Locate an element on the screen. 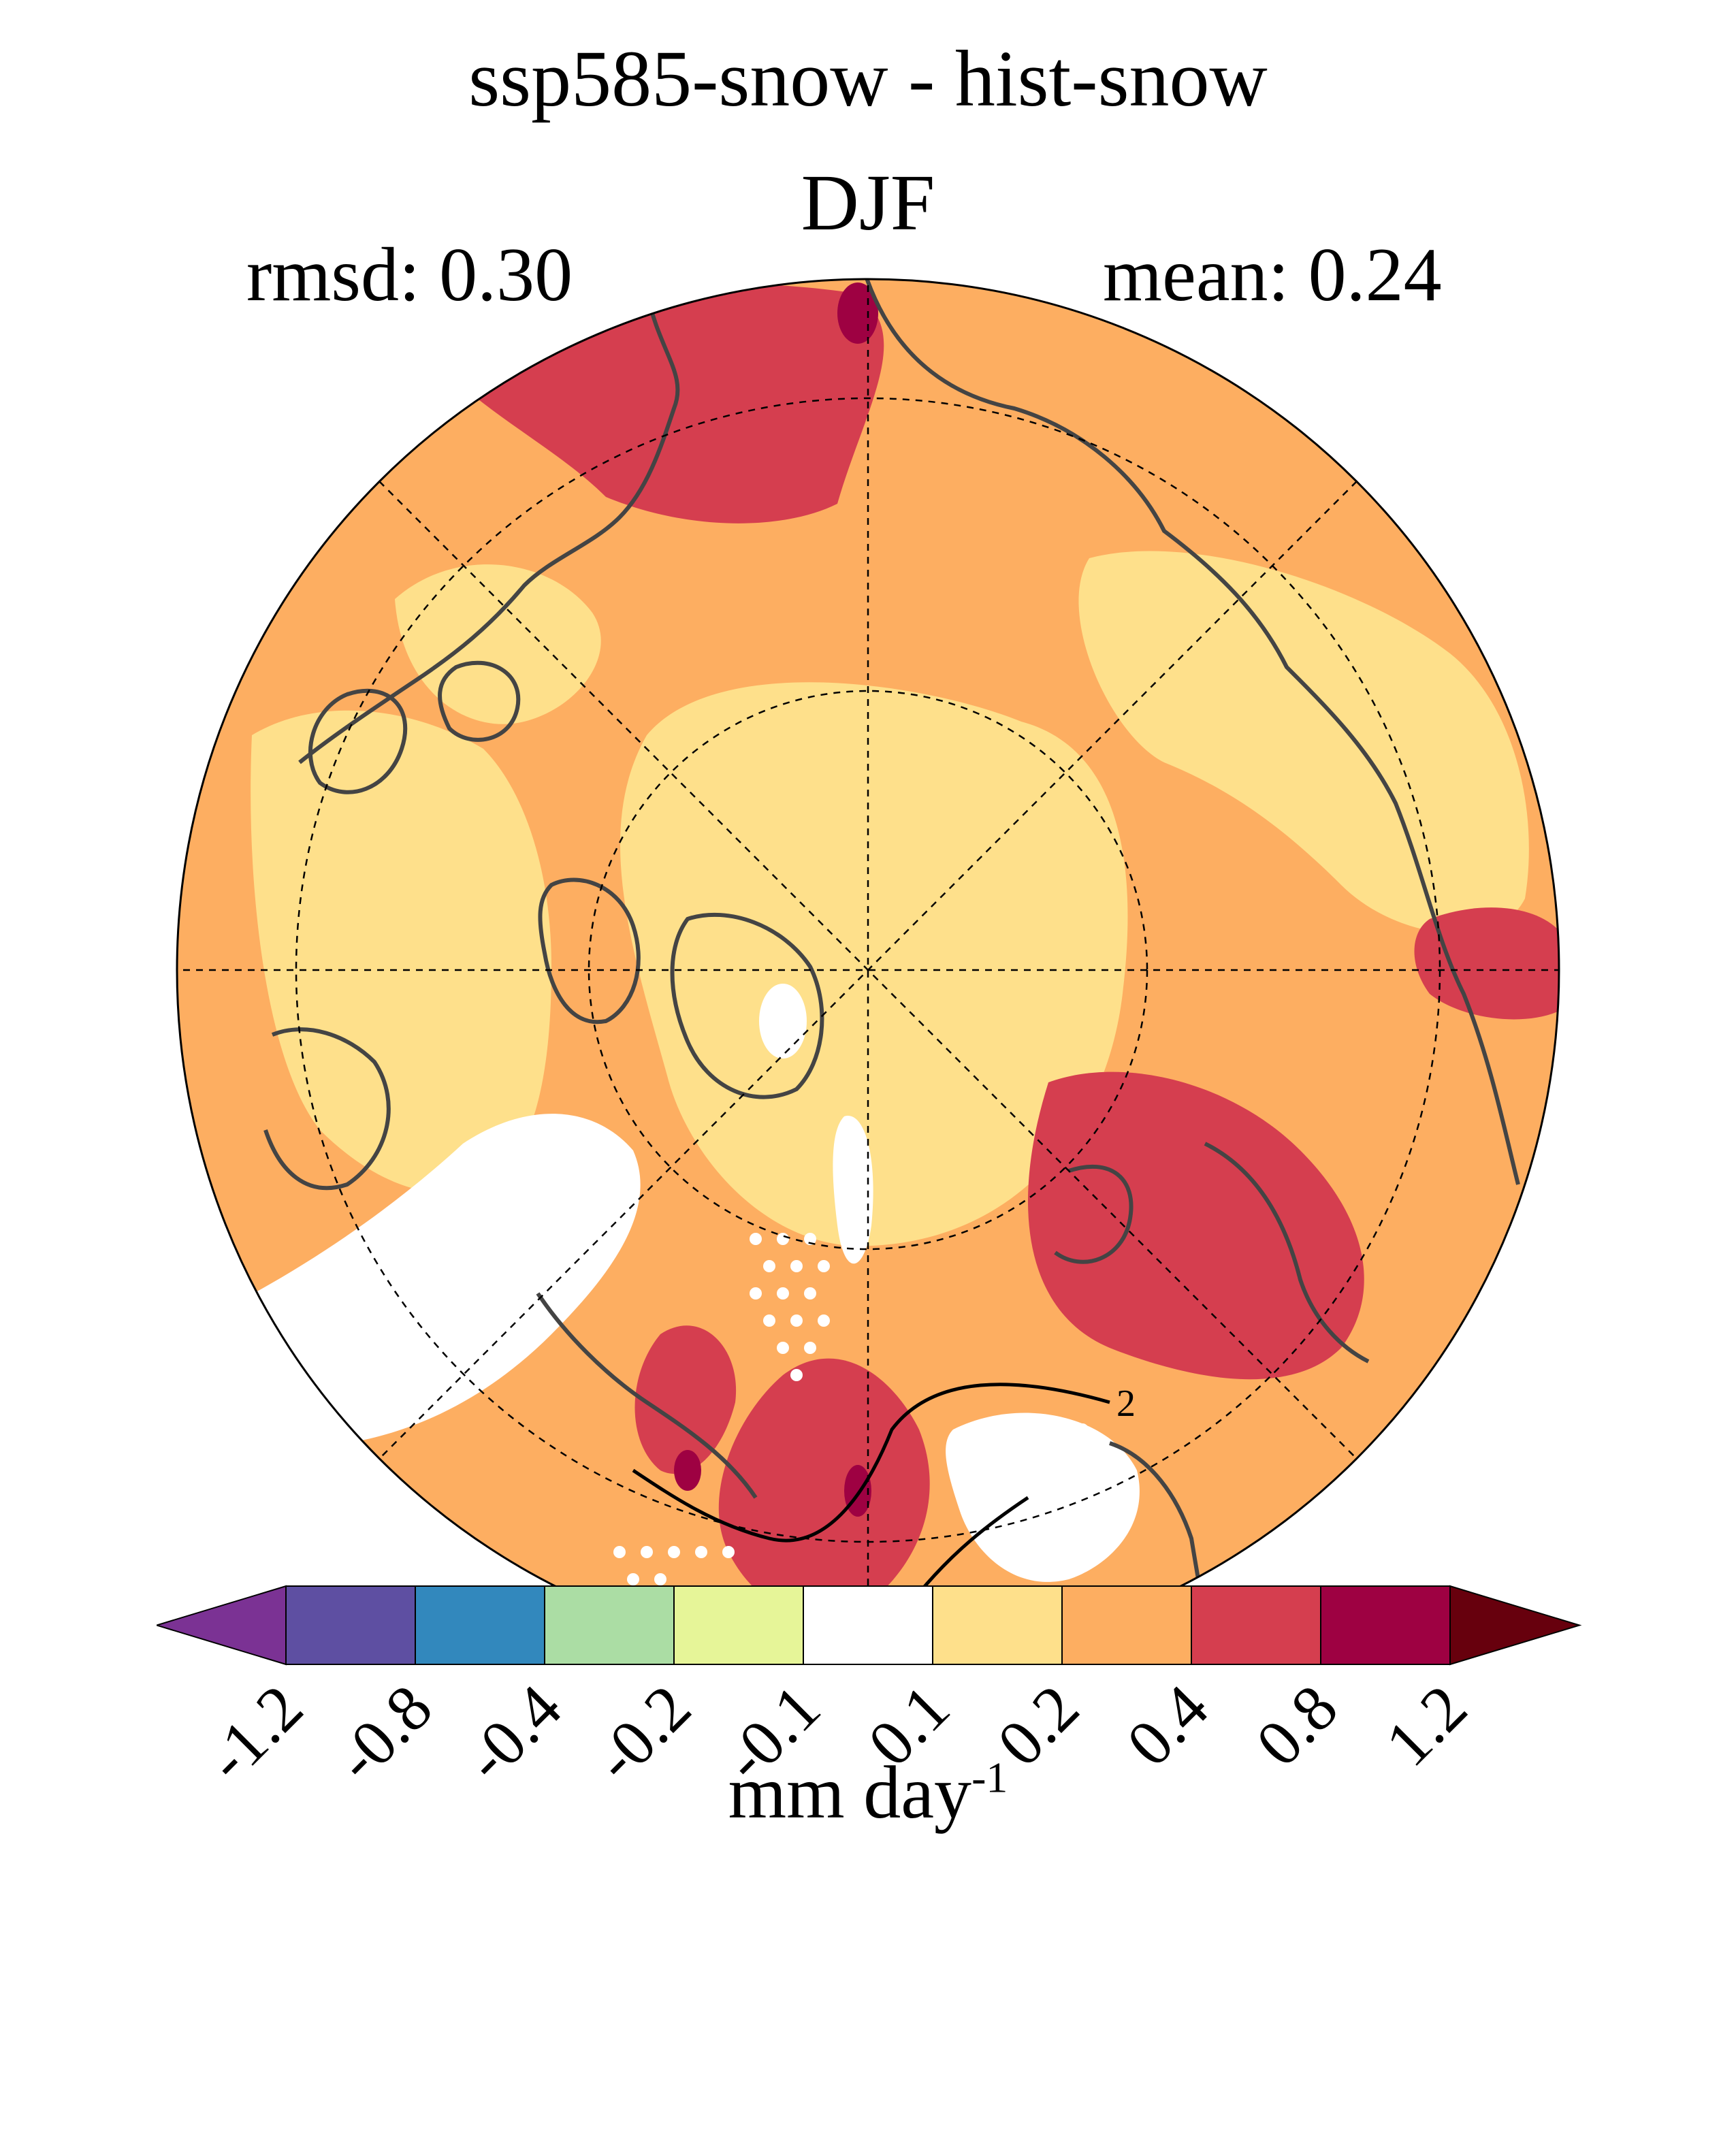  field-high-eurasia is located at coordinates (1196, 1225).